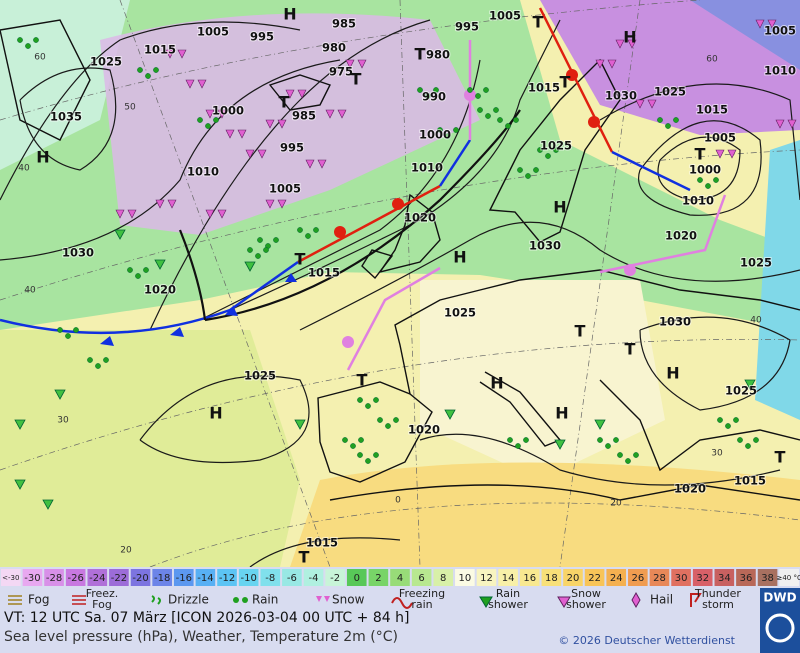 The width and height of the screenshot is (800, 653). Describe the element at coordinates (529, 578) in the screenshot. I see `colorbar-label: 16` at that location.